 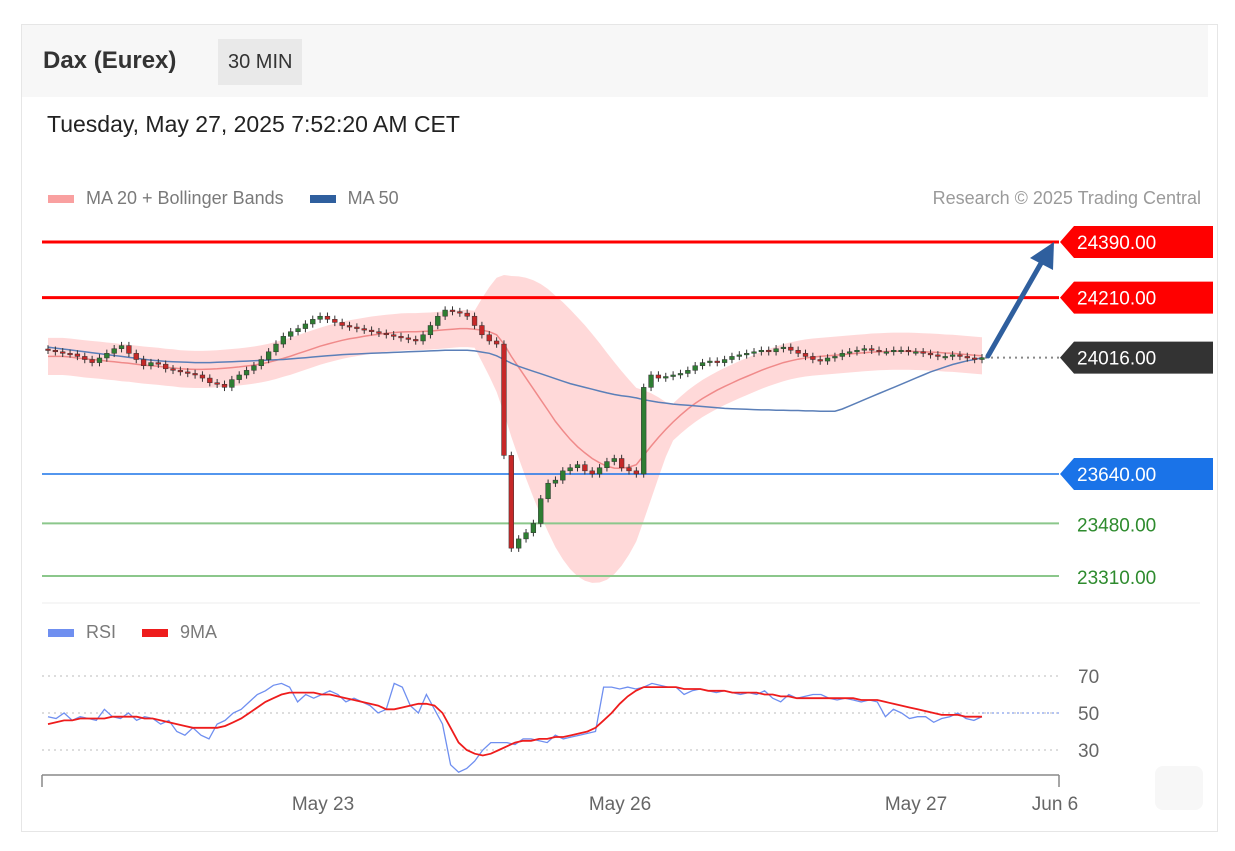 I want to click on ma50-line, so click(x=515, y=379).